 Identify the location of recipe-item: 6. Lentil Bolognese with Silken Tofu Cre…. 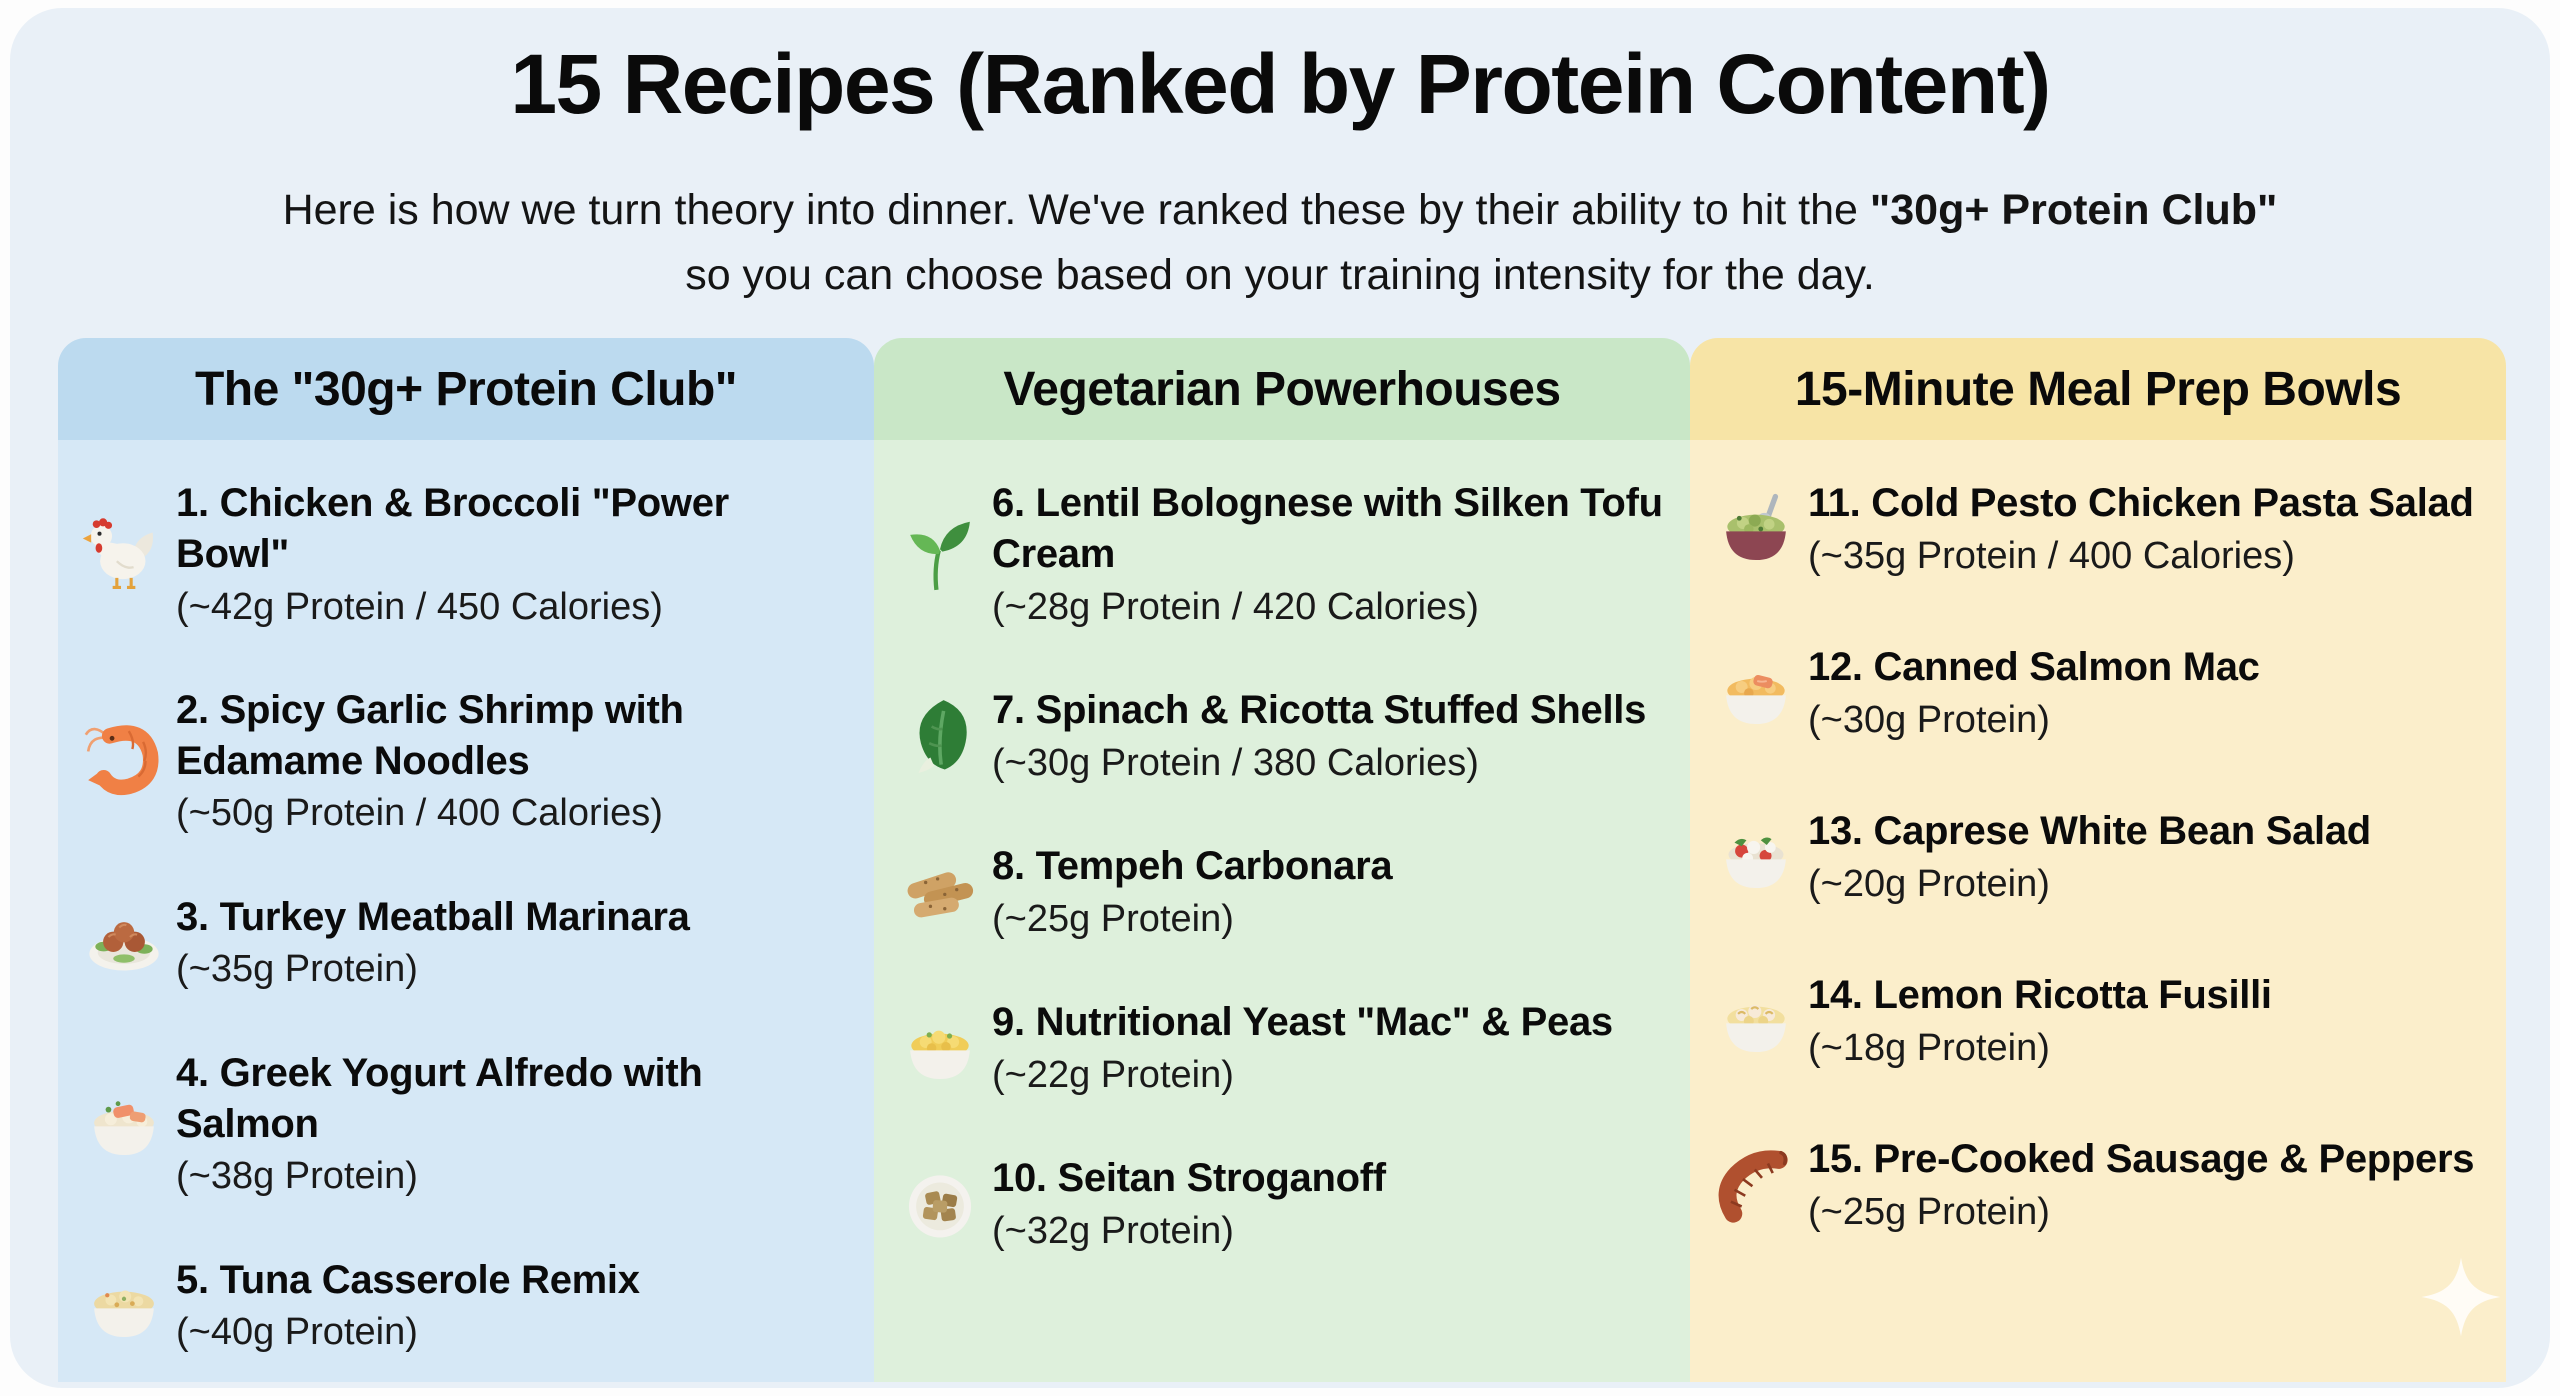
(1277, 554).